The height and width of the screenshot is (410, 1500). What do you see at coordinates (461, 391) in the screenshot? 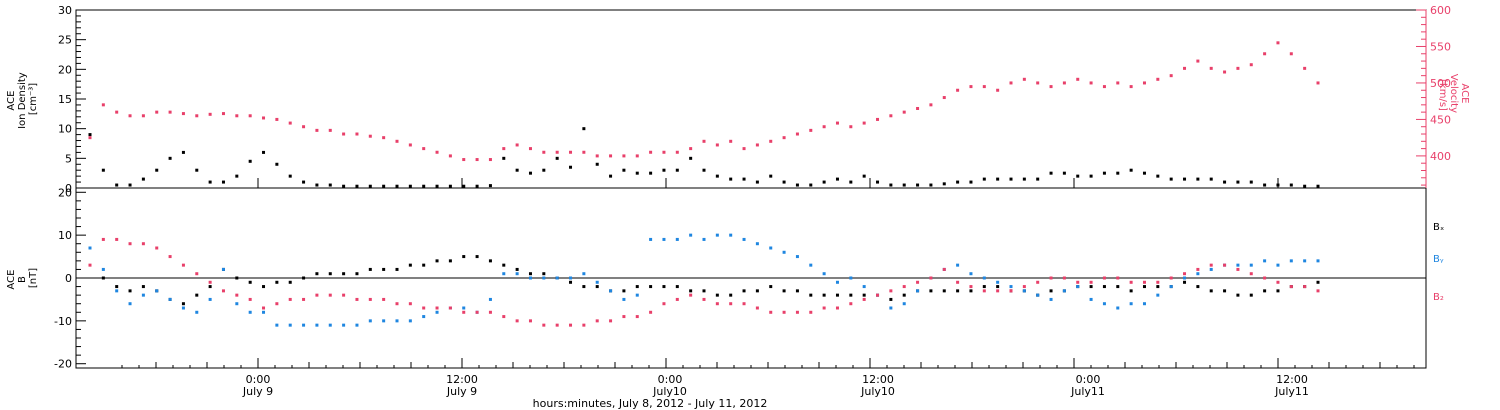
I see `date-tick-label: July 9` at bounding box center [461, 391].